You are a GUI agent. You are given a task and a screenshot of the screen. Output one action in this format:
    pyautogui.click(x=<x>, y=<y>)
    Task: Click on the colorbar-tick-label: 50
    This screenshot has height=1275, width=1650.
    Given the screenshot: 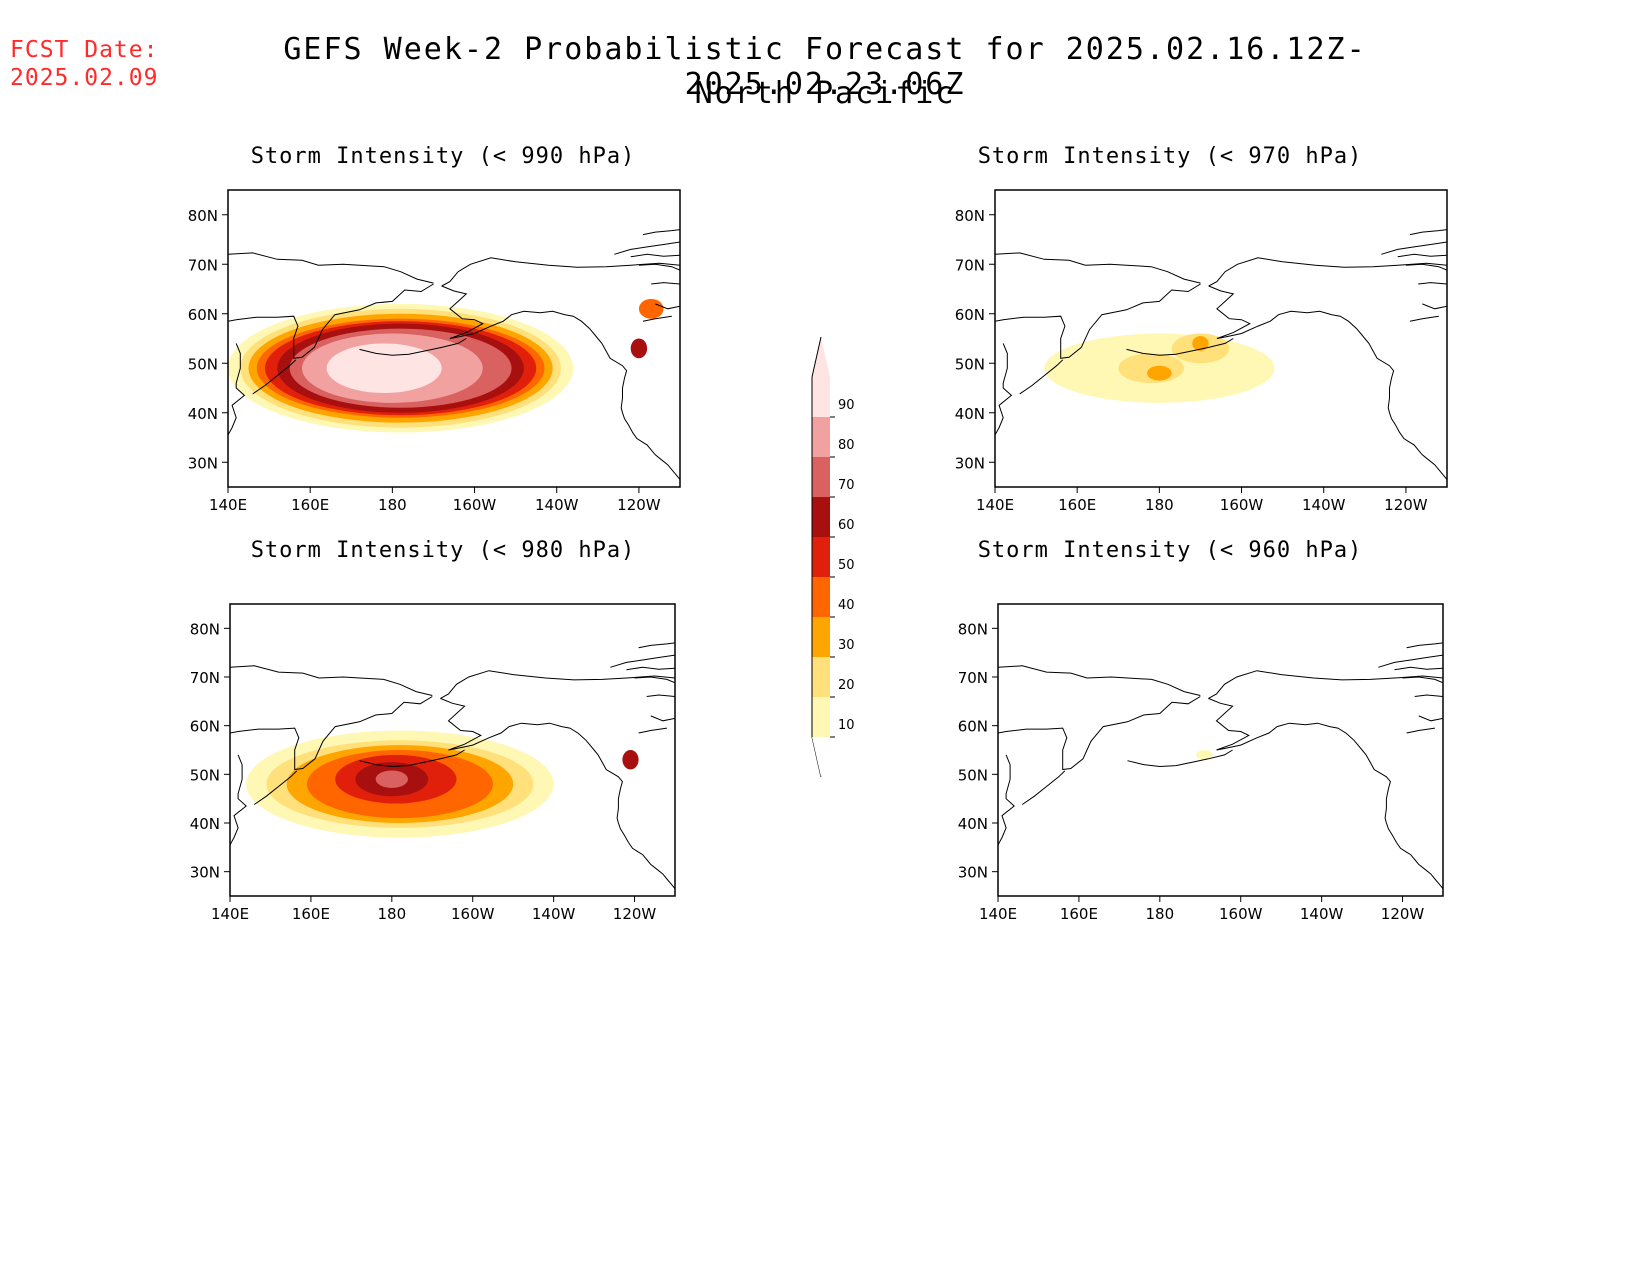 What is the action you would take?
    pyautogui.click(x=846, y=565)
    